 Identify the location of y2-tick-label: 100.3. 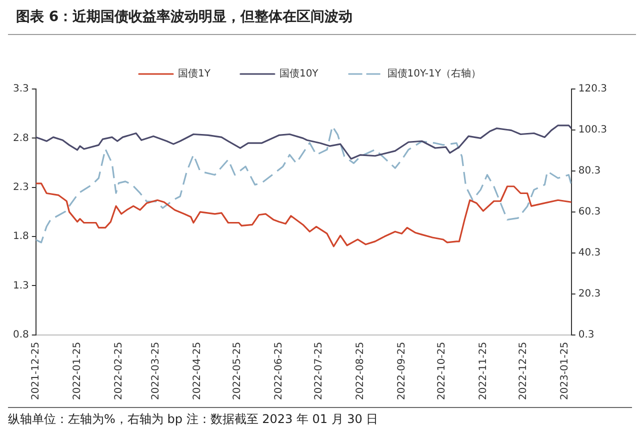
(593, 130).